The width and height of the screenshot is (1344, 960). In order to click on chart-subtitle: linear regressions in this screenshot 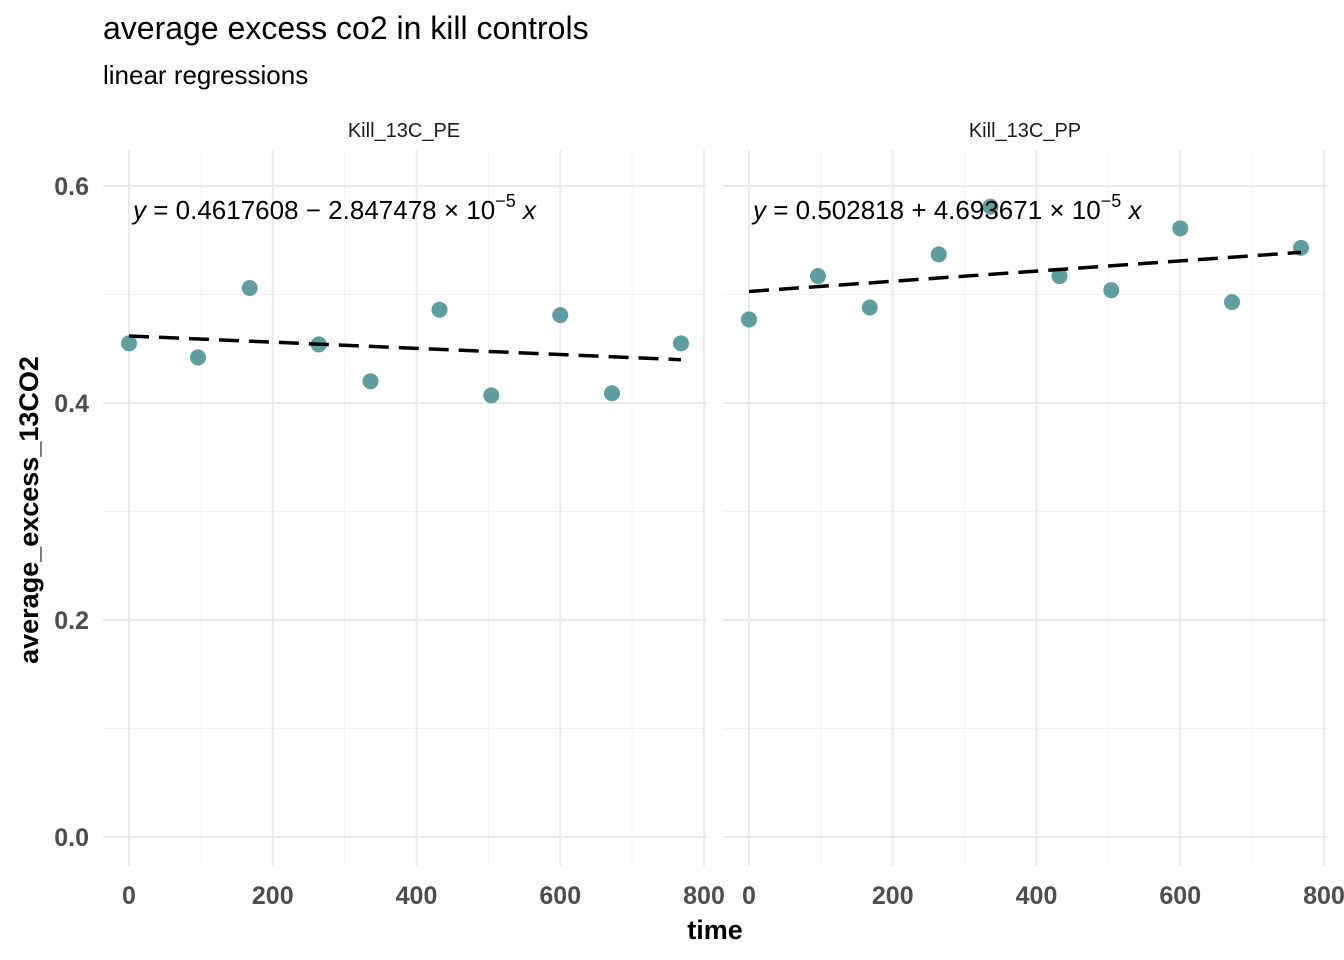, I will do `click(206, 75)`.